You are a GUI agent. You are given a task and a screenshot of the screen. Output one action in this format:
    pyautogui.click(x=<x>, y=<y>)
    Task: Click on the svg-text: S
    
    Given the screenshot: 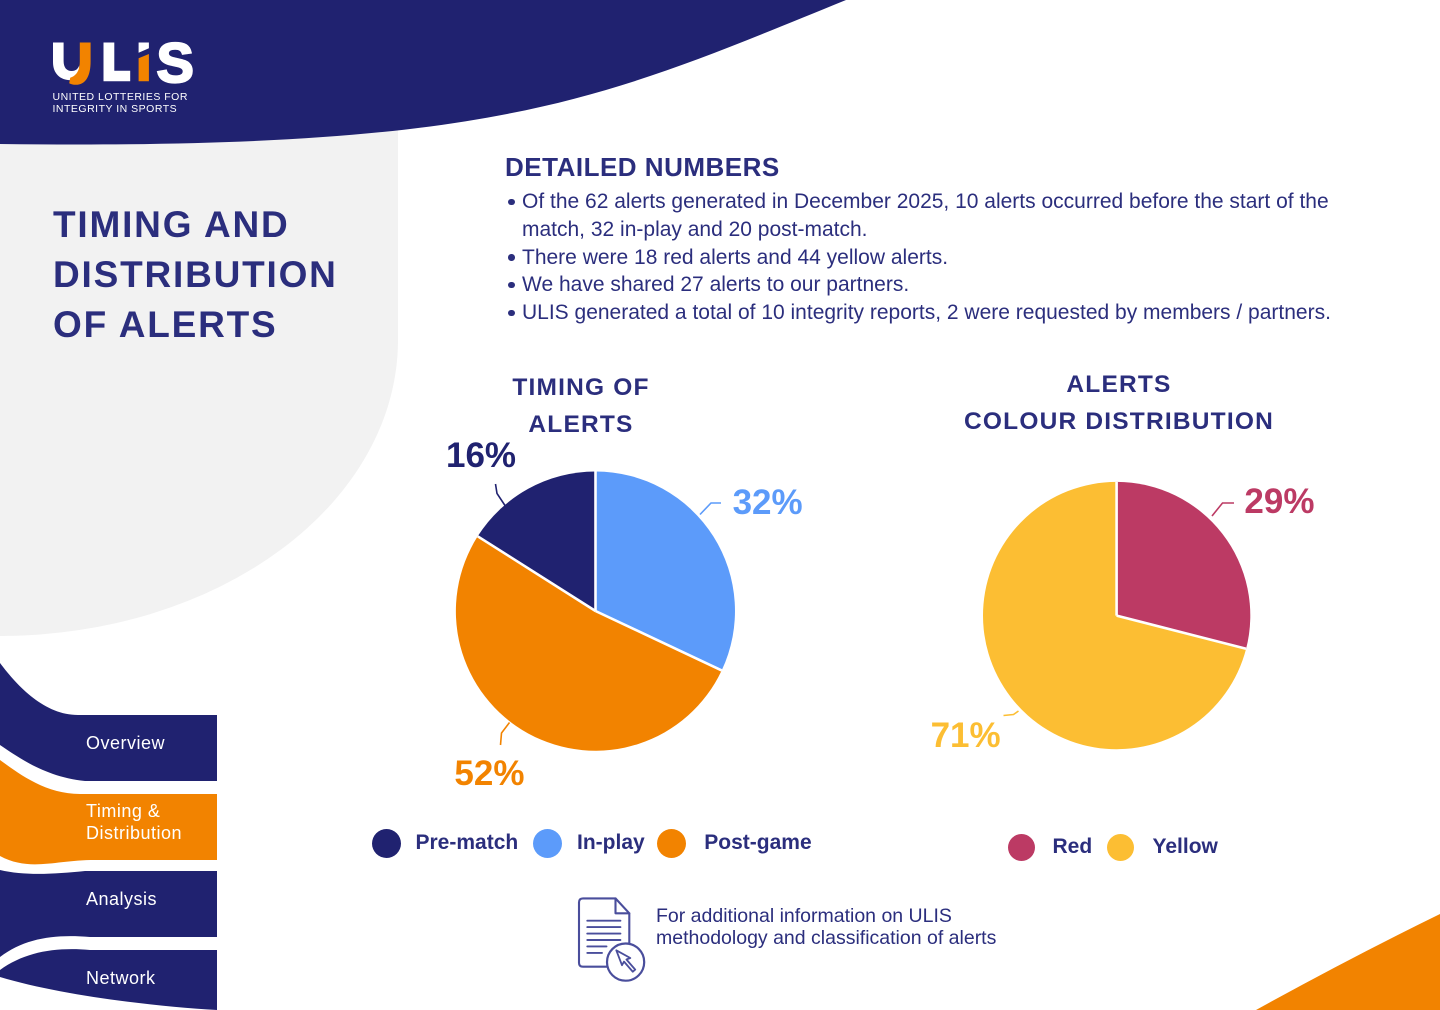 What is the action you would take?
    pyautogui.click(x=175, y=62)
    